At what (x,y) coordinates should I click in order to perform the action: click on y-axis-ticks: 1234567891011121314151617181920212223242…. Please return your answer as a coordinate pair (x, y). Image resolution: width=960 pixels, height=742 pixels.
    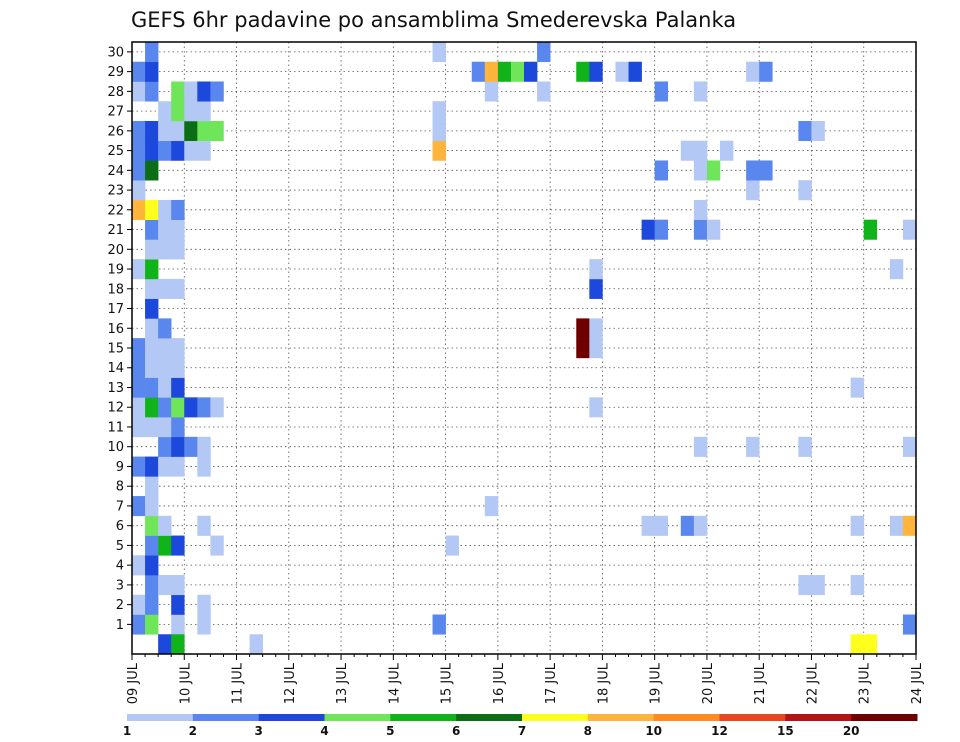
    Looking at the image, I should click on (119, 339).